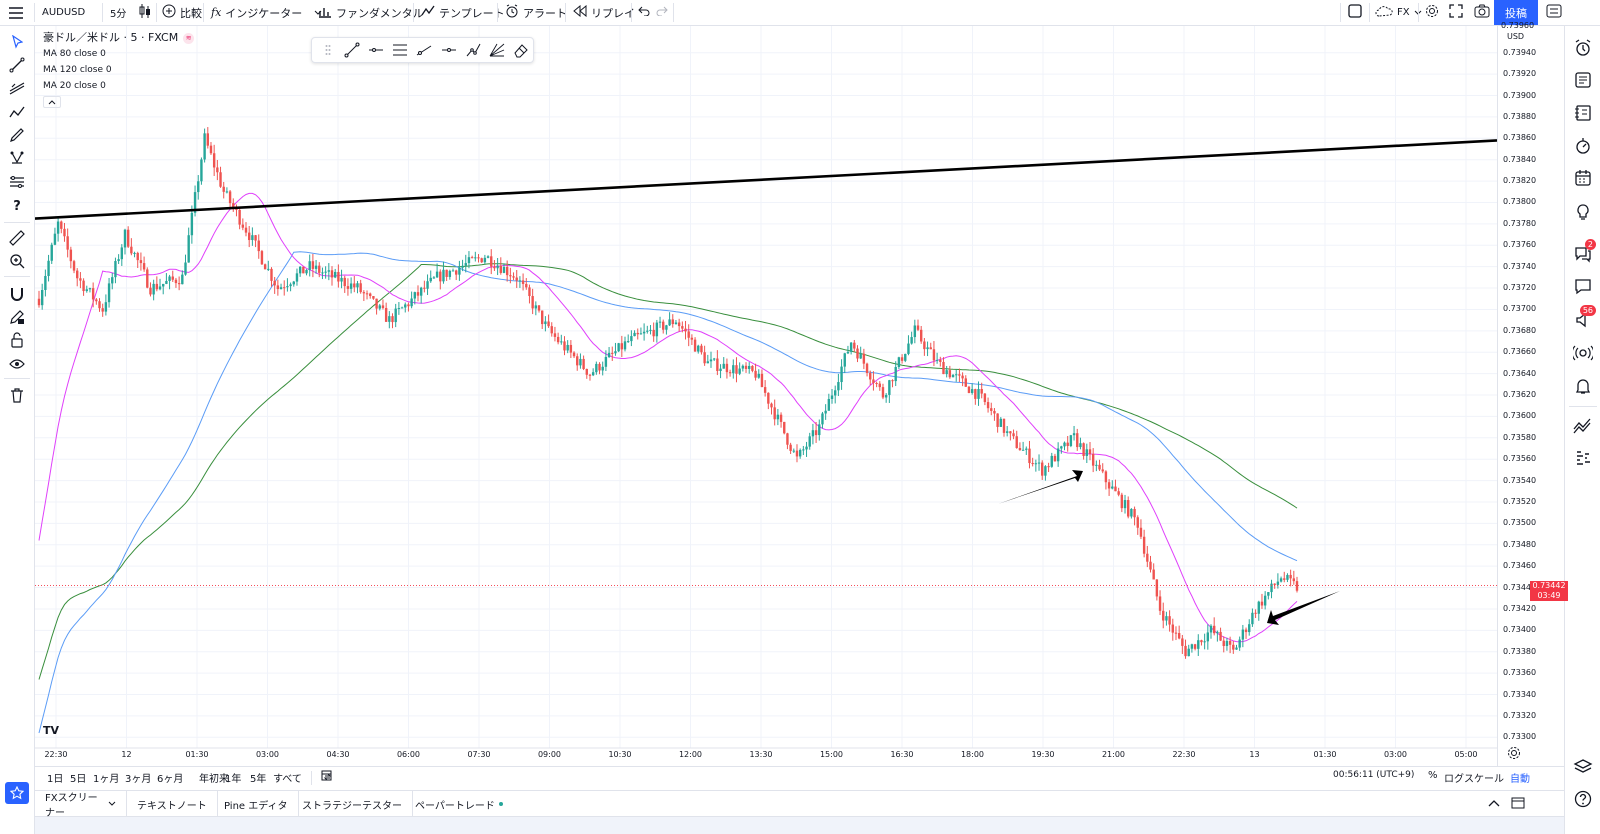 Image resolution: width=1600 pixels, height=834 pixels. Describe the element at coordinates (1583, 212) in the screenshot. I see `lightbulb-icon` at that location.